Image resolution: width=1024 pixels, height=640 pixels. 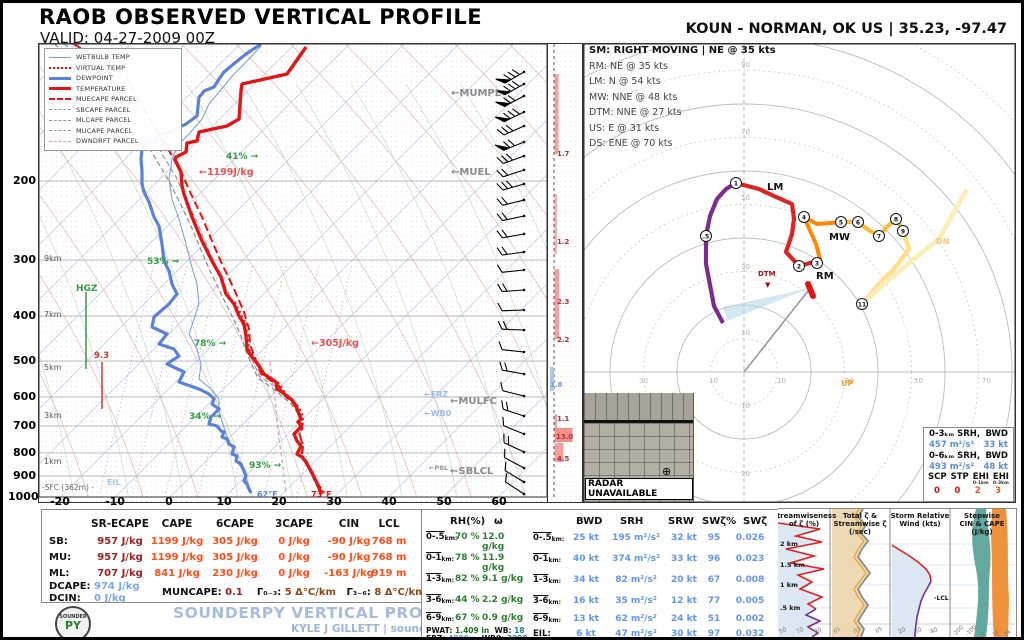 I want to click on swz-value: 0.005, so click(x=750, y=601).